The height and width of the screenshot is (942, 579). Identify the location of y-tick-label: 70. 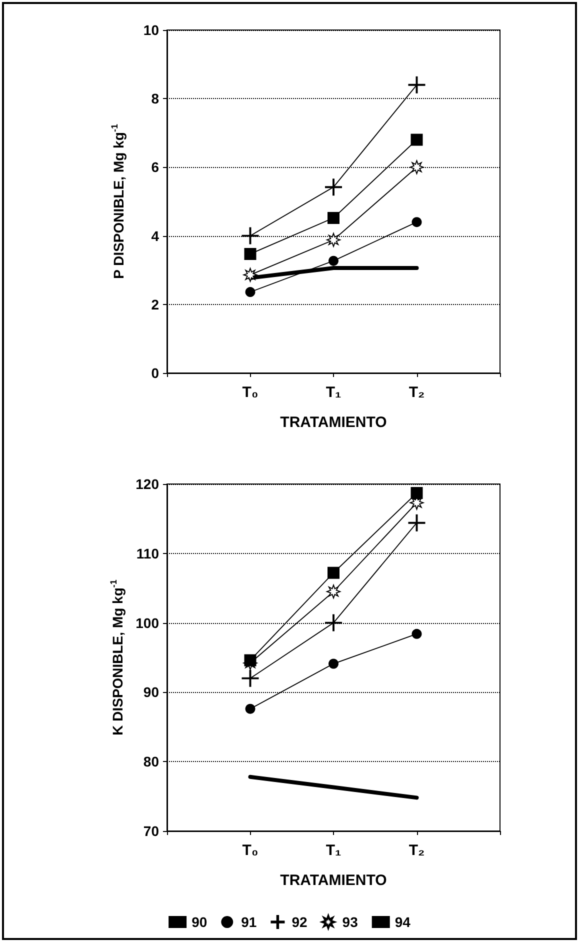
(151, 831).